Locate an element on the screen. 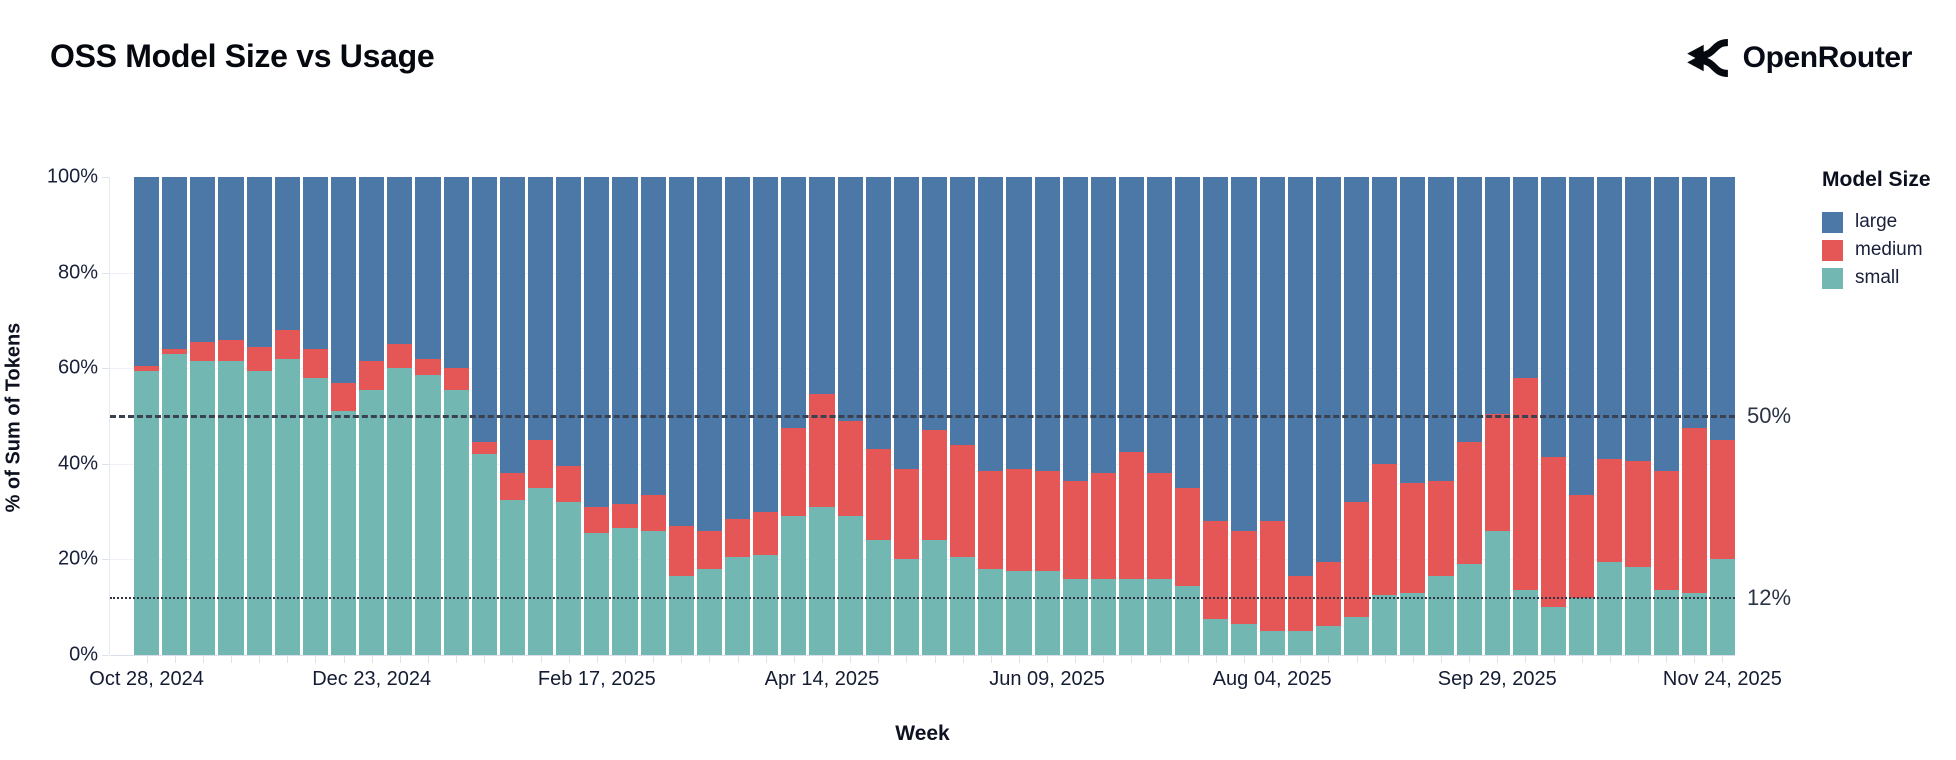  x-tick-label-2025-06-09: Jun 09, 2025 is located at coordinates (1047, 679).